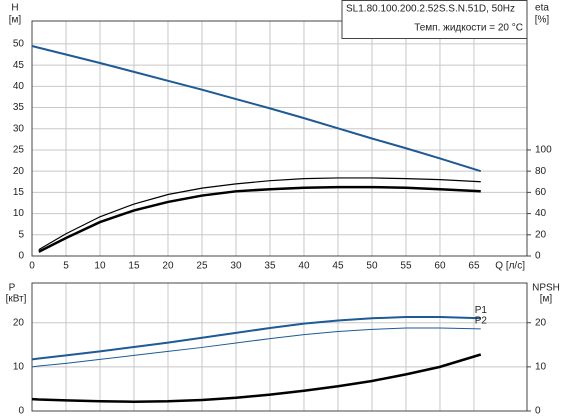 Image resolution: width=567 pixels, height=419 pixels. I want to click on series-label: P2, so click(481, 321).